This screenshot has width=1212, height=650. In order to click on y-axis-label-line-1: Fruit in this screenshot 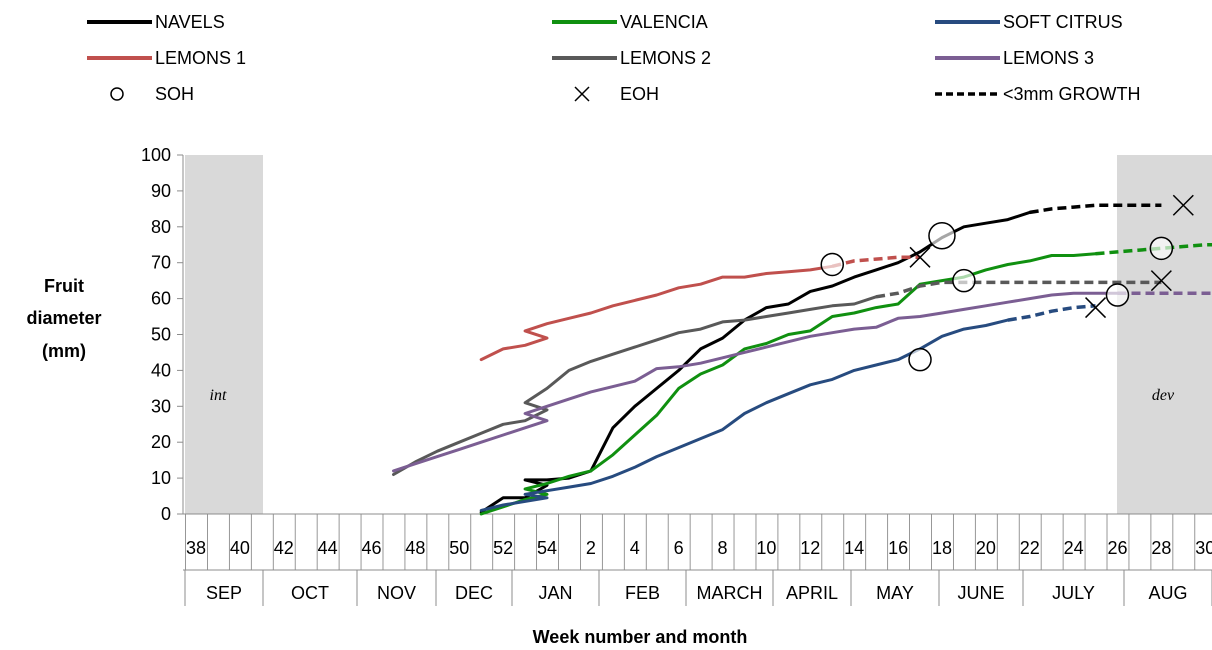, I will do `click(64, 286)`.